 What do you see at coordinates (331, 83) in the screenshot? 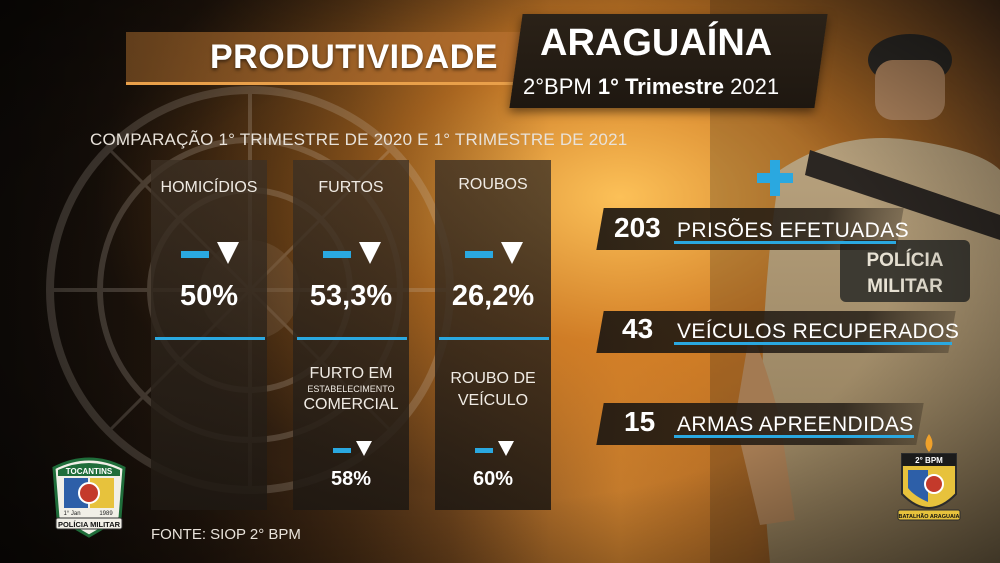
I see `title-underline` at bounding box center [331, 83].